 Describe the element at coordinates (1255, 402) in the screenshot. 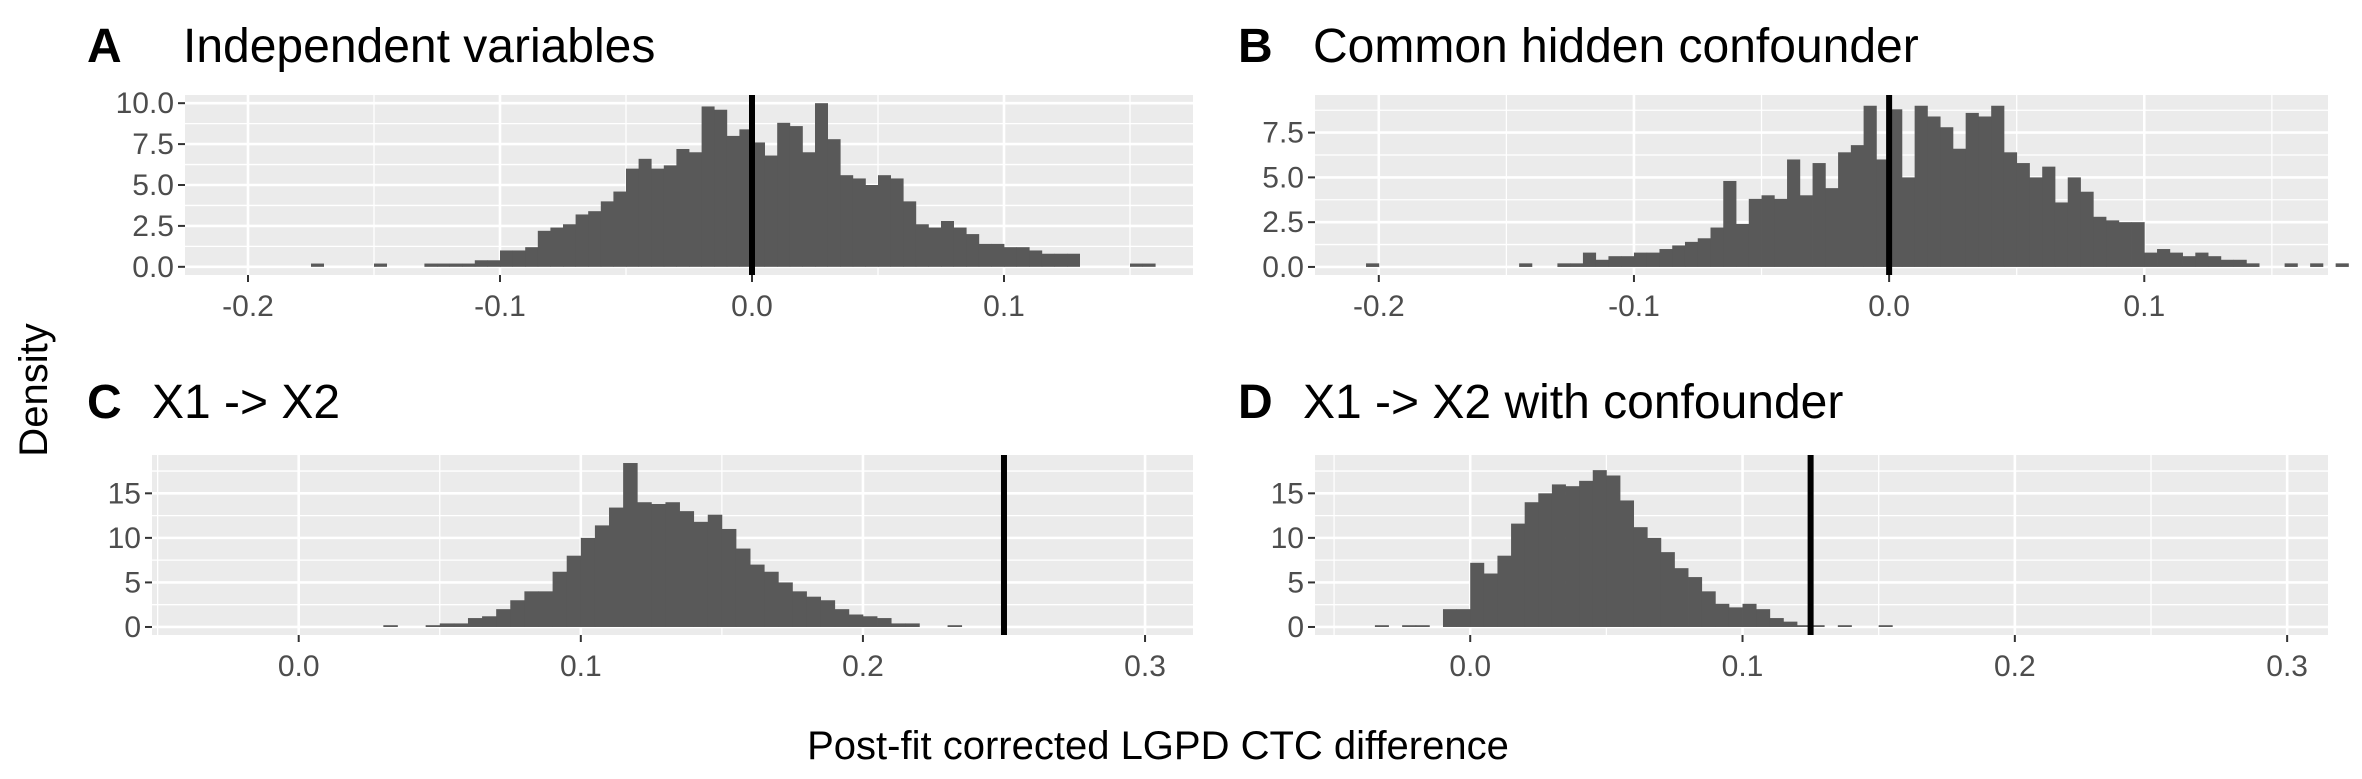

I see `panel-tag: D` at that location.